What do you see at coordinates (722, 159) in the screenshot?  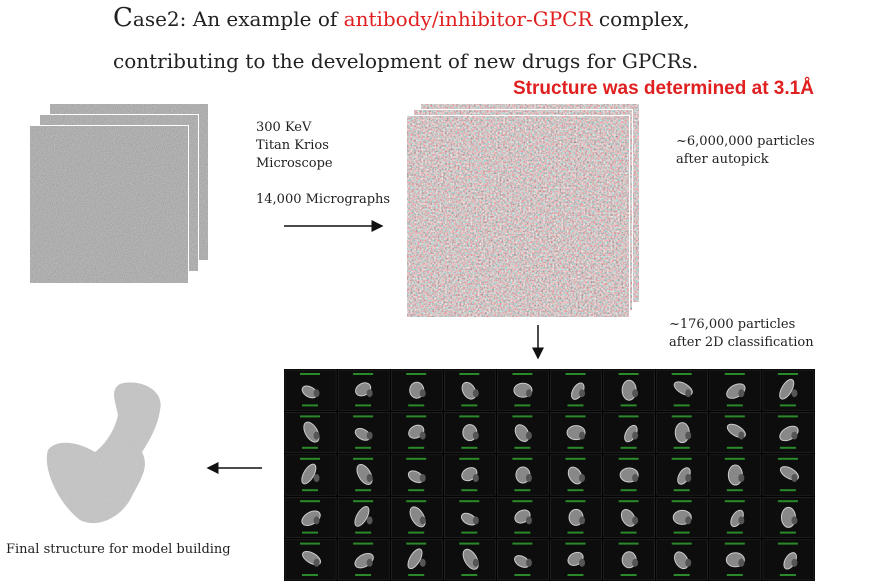 I see `autopick-line: after autopick` at bounding box center [722, 159].